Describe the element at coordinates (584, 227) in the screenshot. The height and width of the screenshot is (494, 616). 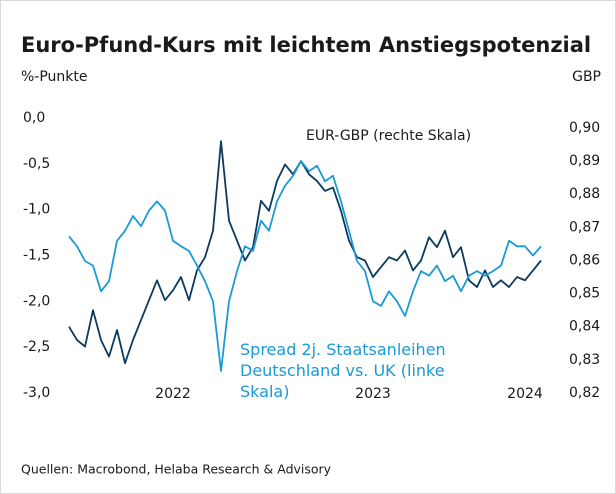
I see `y2-tick-label: 0,87` at that location.